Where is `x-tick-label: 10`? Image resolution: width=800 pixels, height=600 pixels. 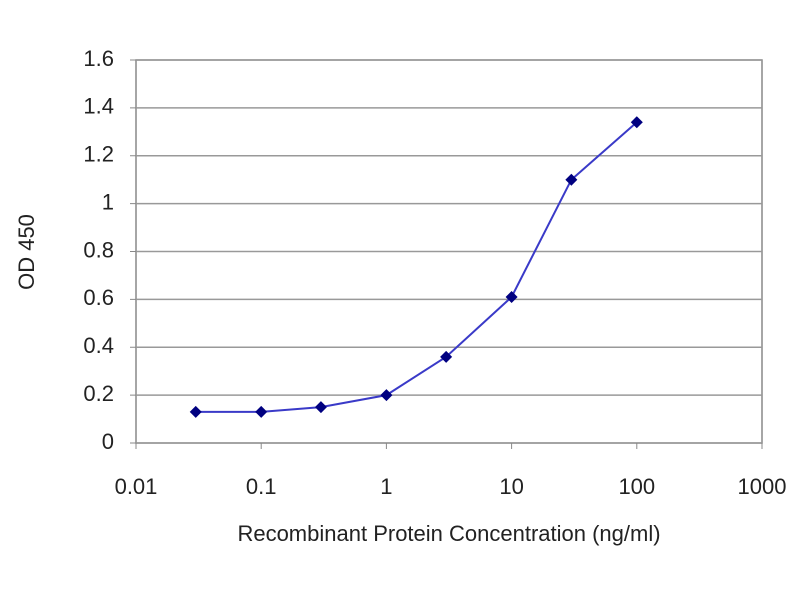
x-tick-label: 10 is located at coordinates (511, 486).